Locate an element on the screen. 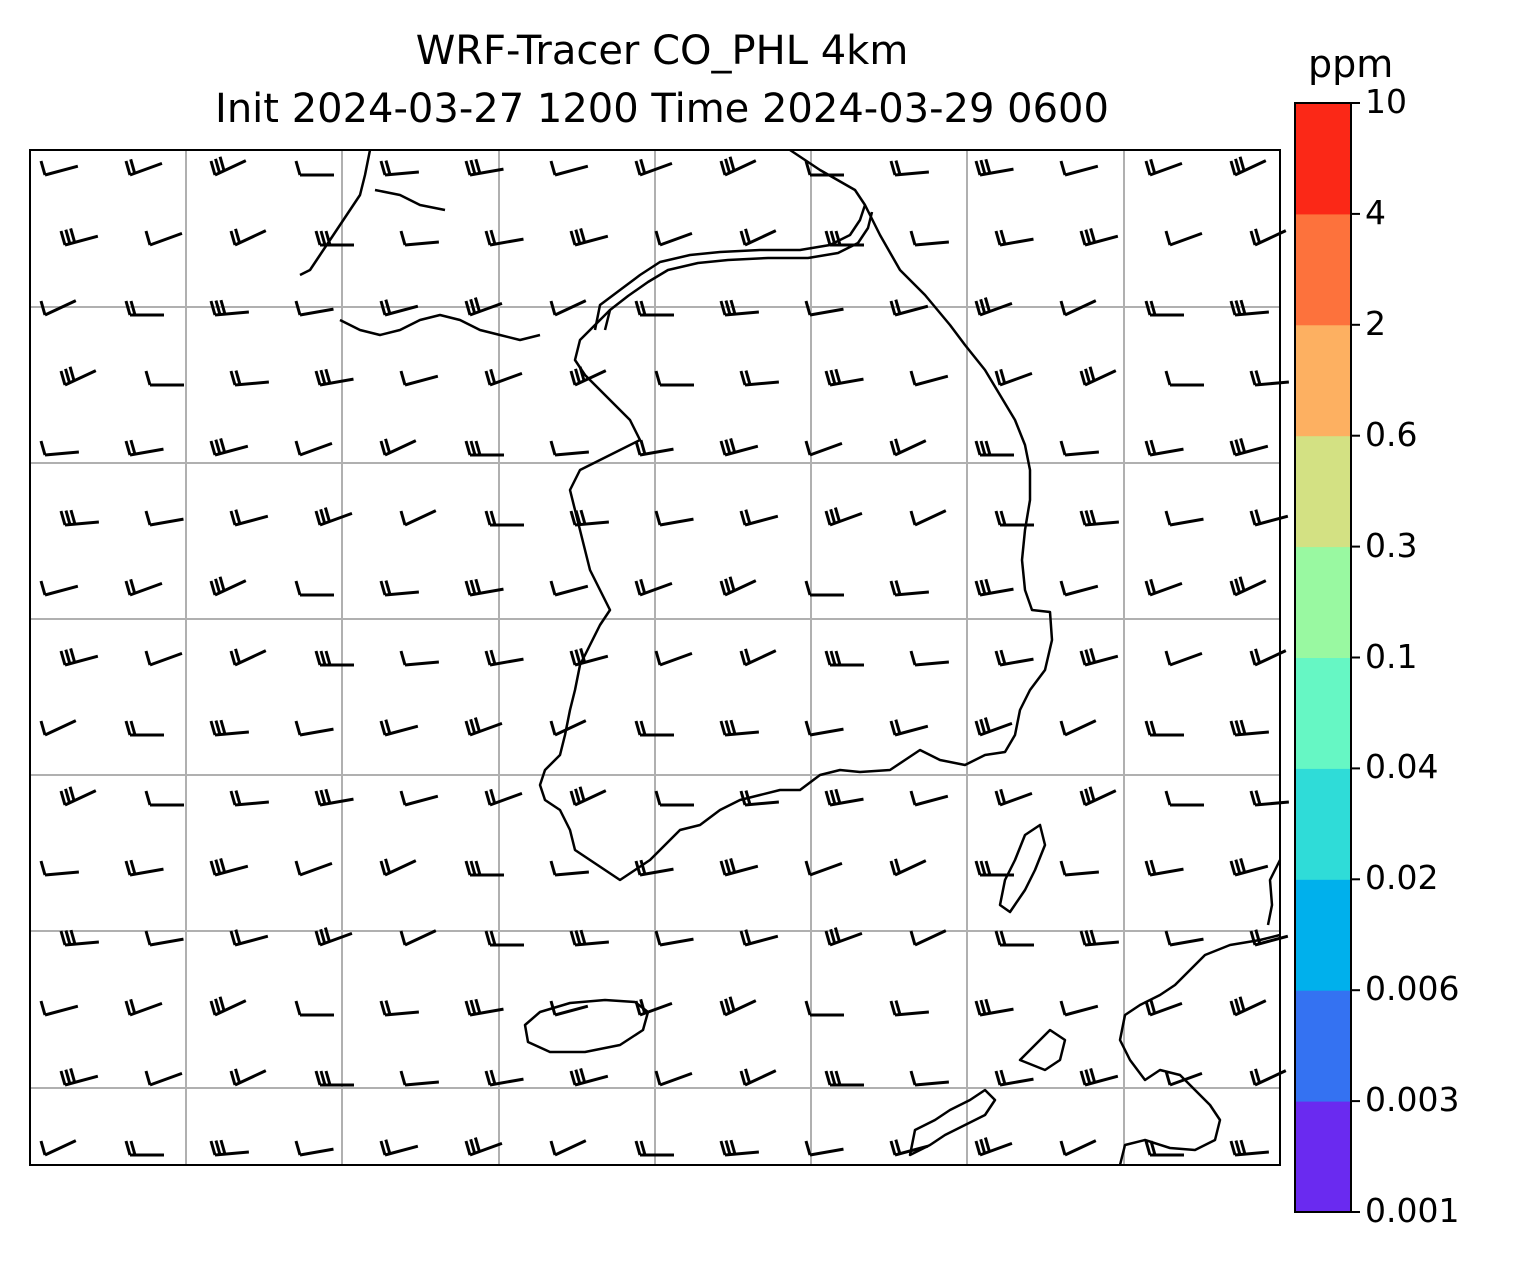 Image resolution: width=1528 pixels, height=1267 pixels. jeju-island is located at coordinates (586, 1026).